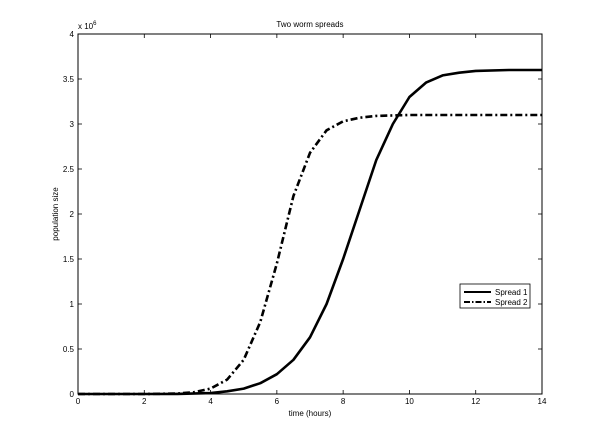 The width and height of the screenshot is (600, 443). Describe the element at coordinates (309, 24) in the screenshot. I see `chart-title: Two worm spreads` at that location.